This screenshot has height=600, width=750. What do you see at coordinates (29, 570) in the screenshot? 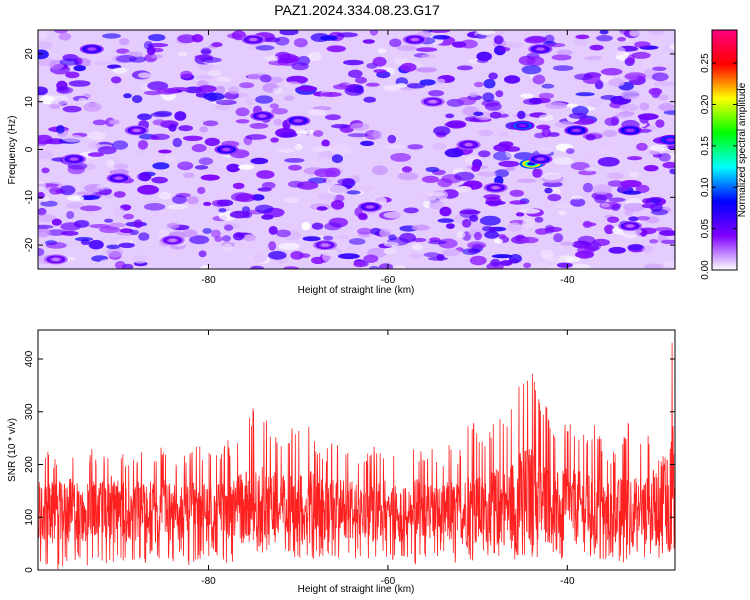
I see `y-tick-label: 0` at bounding box center [29, 570].